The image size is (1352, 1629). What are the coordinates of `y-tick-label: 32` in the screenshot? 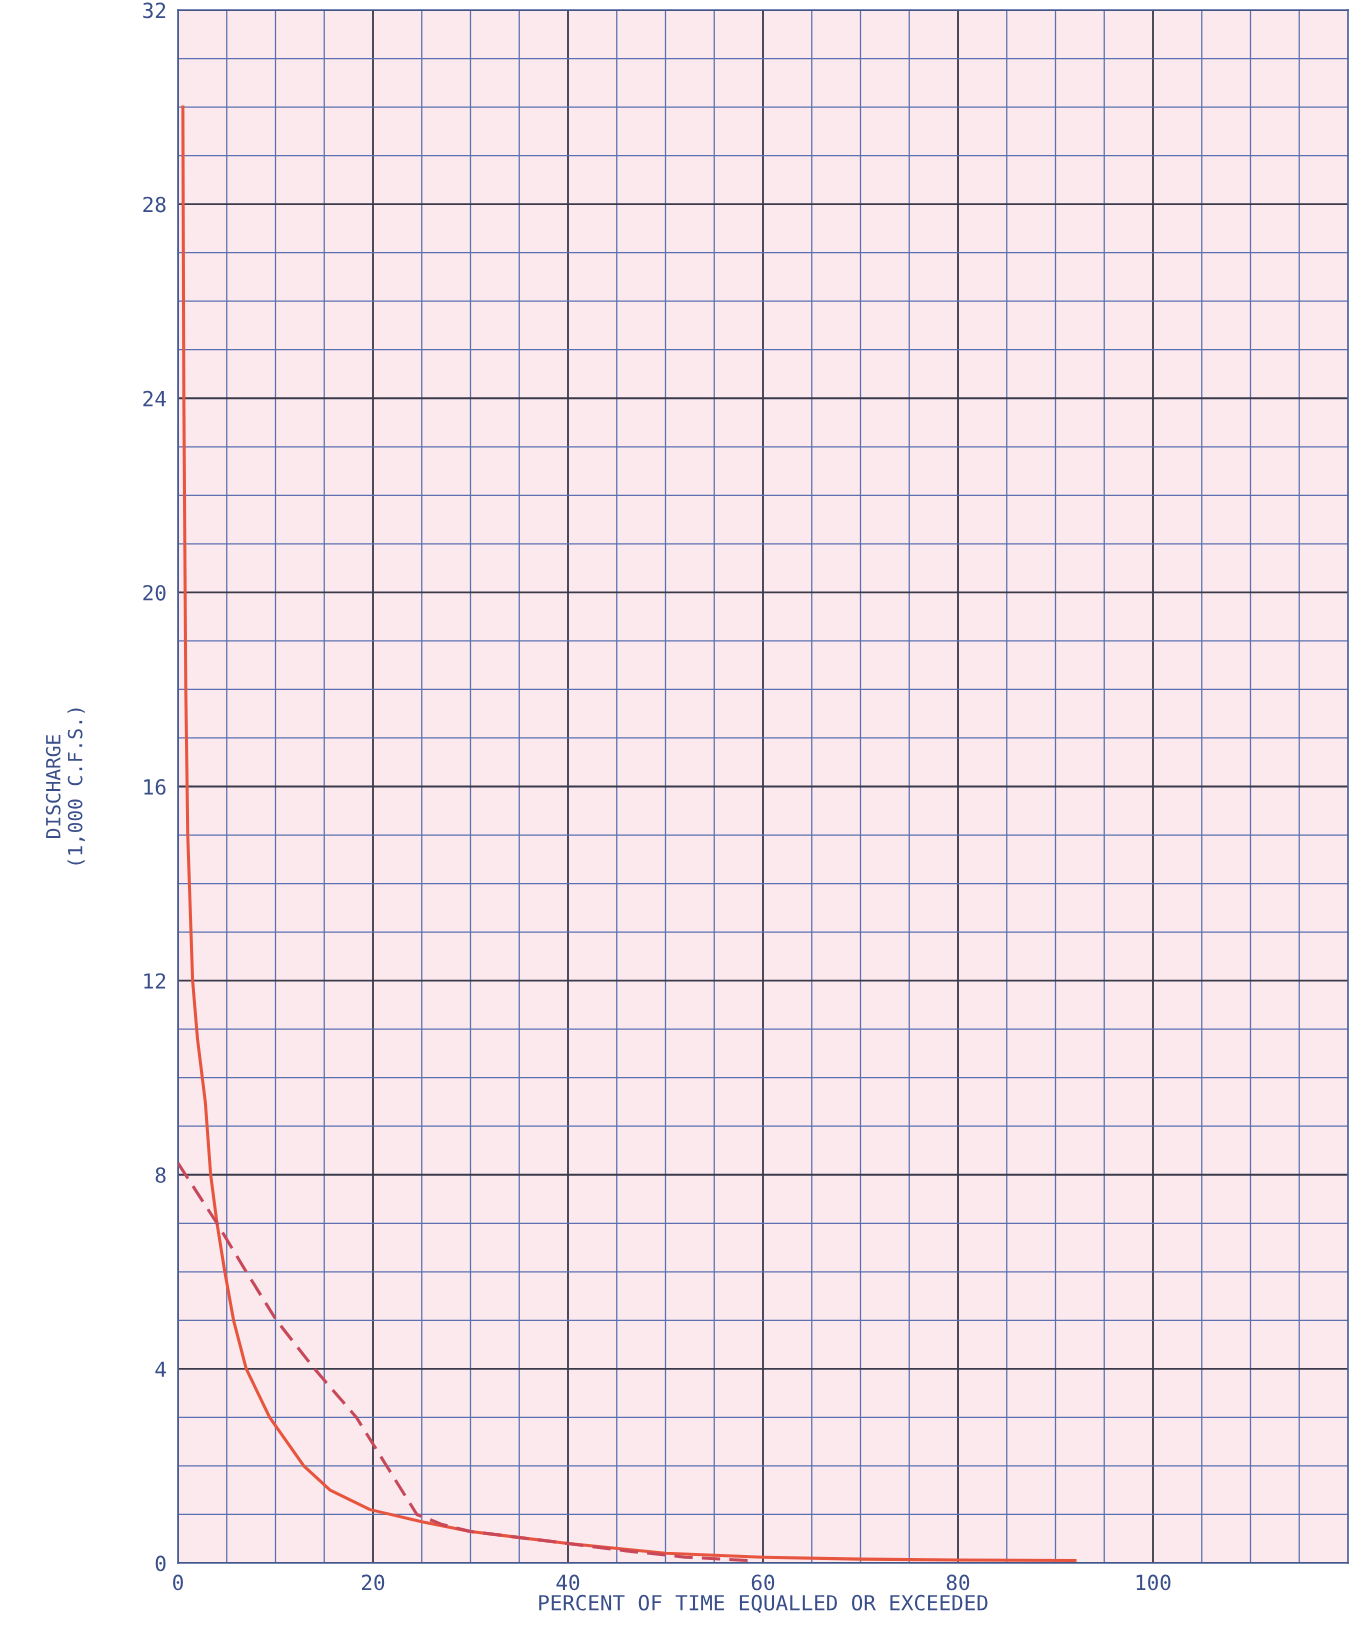 It's located at (154, 10).